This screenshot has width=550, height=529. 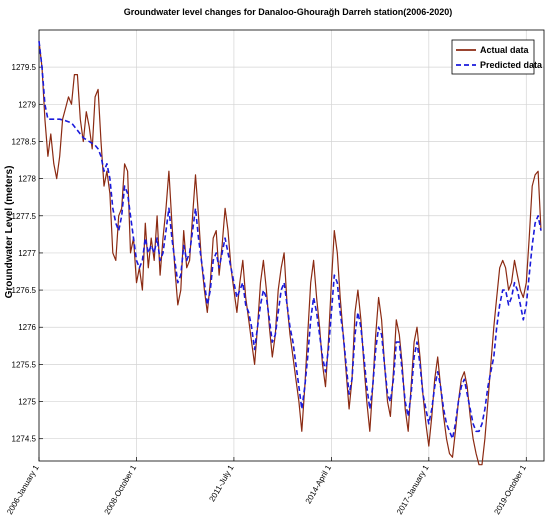 What do you see at coordinates (121, 489) in the screenshot?
I see `x-tick-label: 2008-October 1` at bounding box center [121, 489].